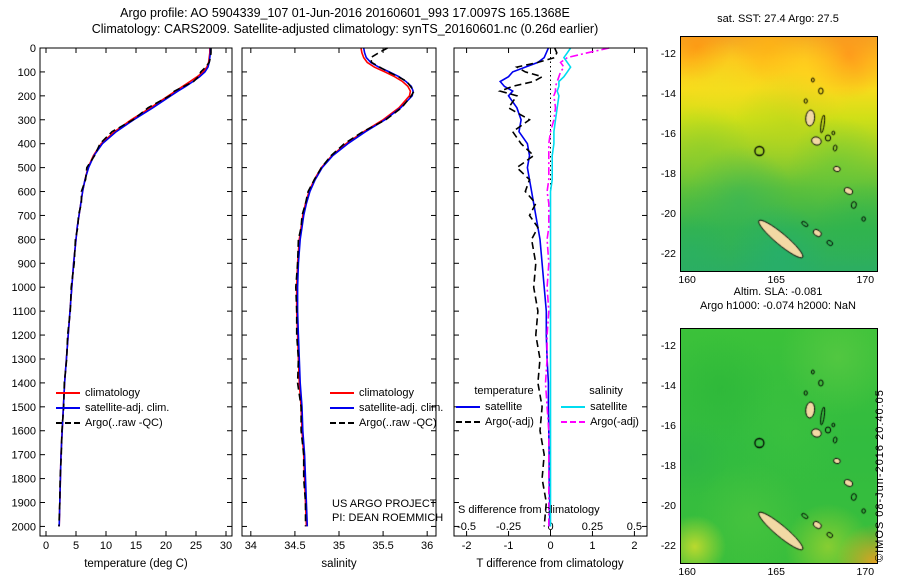 This screenshot has width=900, height=580. What do you see at coordinates (24, 408) in the screenshot?
I see `depth-tick-label: 1500` at bounding box center [24, 408].